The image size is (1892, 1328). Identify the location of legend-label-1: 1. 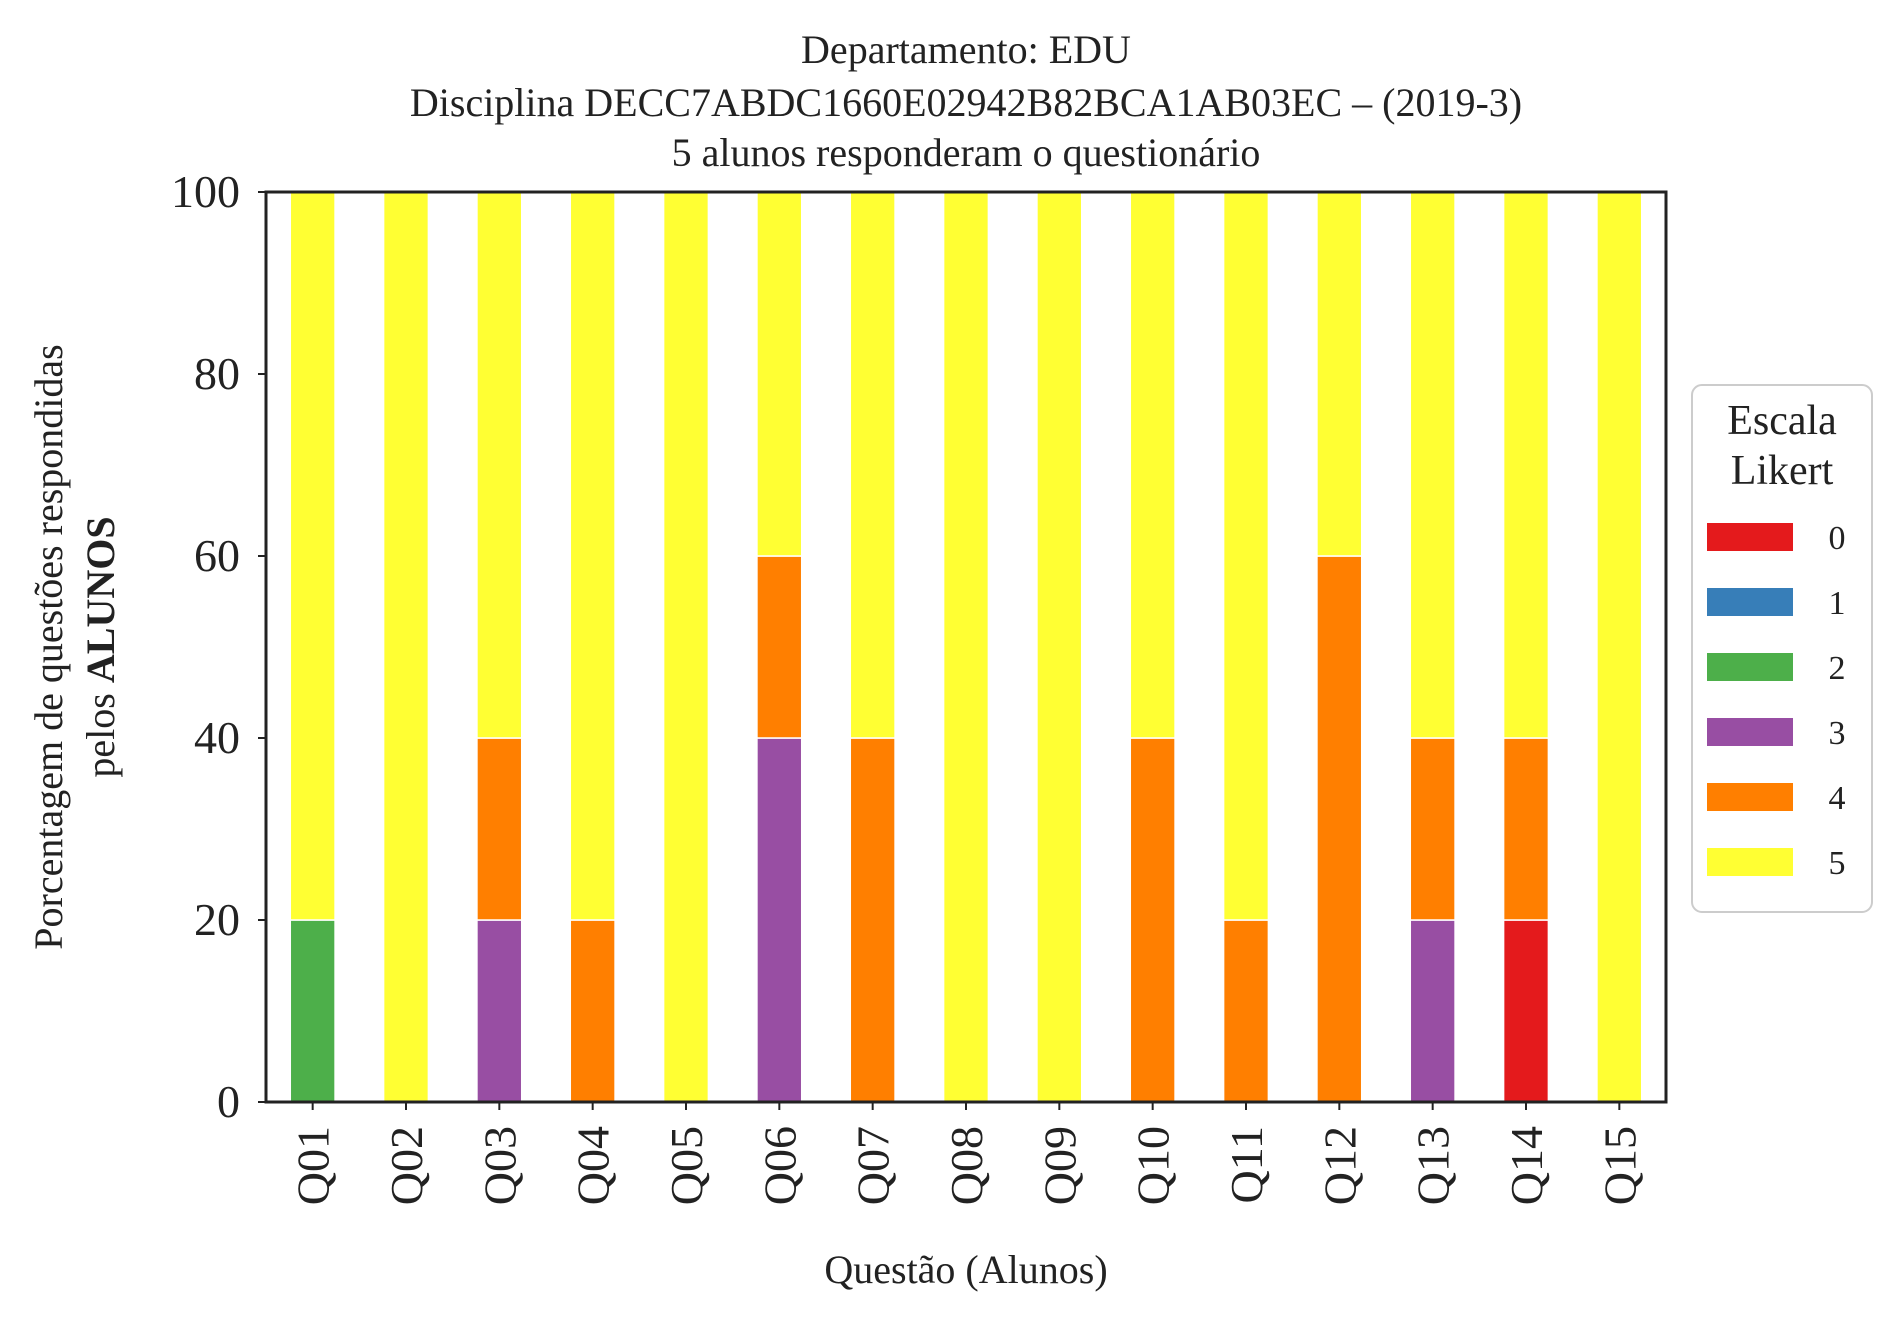
(1837, 603).